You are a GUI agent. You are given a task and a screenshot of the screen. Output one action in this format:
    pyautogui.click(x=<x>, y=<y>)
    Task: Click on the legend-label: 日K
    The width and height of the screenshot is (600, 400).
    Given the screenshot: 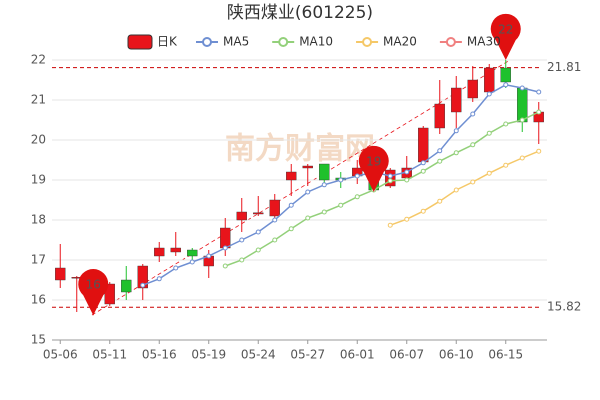 What is the action you would take?
    pyautogui.click(x=167, y=42)
    